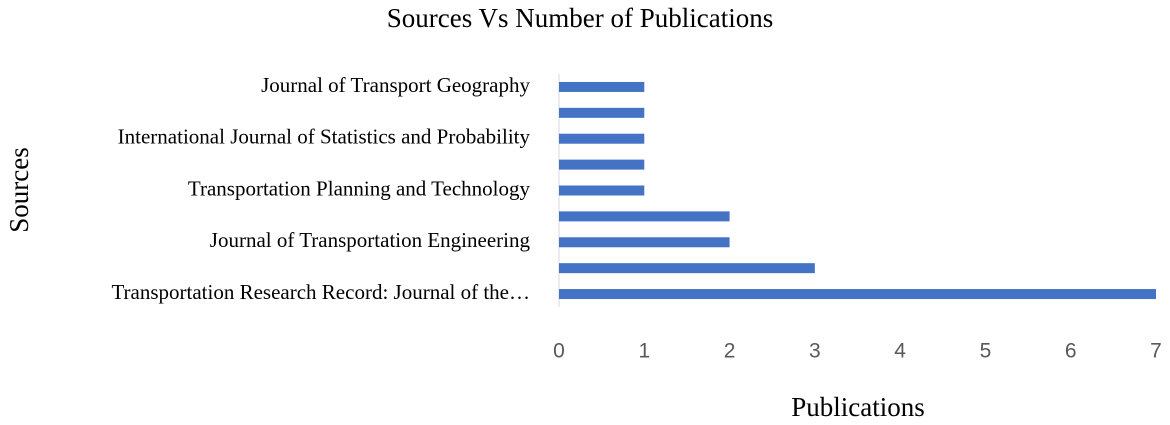 This screenshot has height=425, width=1170. Describe the element at coordinates (19, 189) in the screenshot. I see `y-axis-label: Sources` at that location.